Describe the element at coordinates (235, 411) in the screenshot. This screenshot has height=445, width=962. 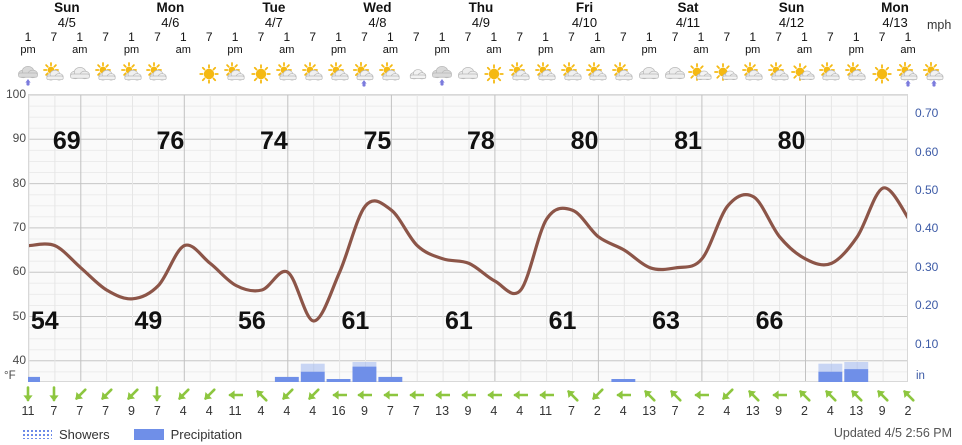
I see `wind-speed-value: 11` at that location.